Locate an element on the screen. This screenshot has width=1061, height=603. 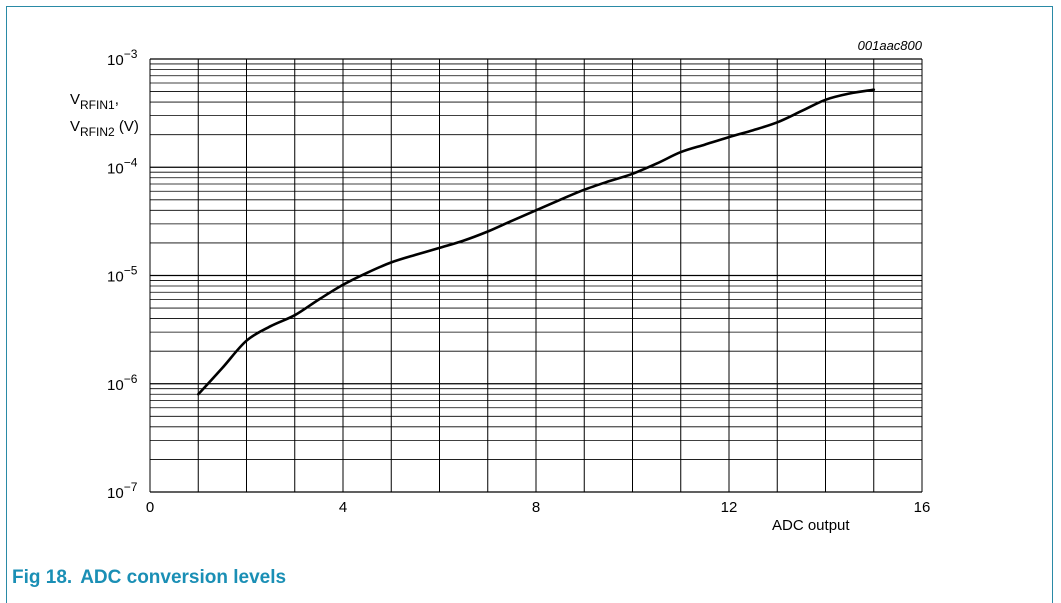
figure-caption: Fig 18. ADC conversion levels is located at coordinates (153, 578).